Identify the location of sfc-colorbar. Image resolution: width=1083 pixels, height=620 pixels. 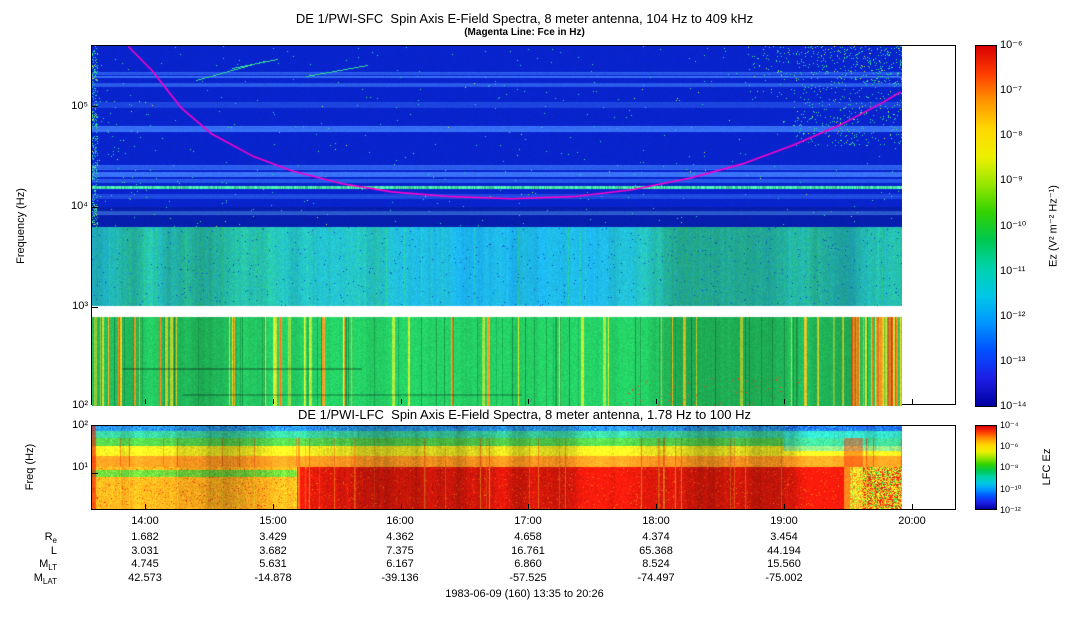
(986, 226).